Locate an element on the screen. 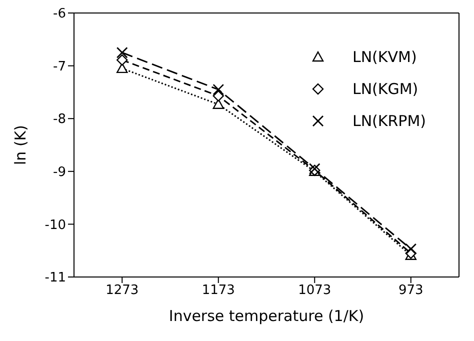 This screenshot has width=474, height=341. x-tick-label: 1173 is located at coordinates (218, 290).